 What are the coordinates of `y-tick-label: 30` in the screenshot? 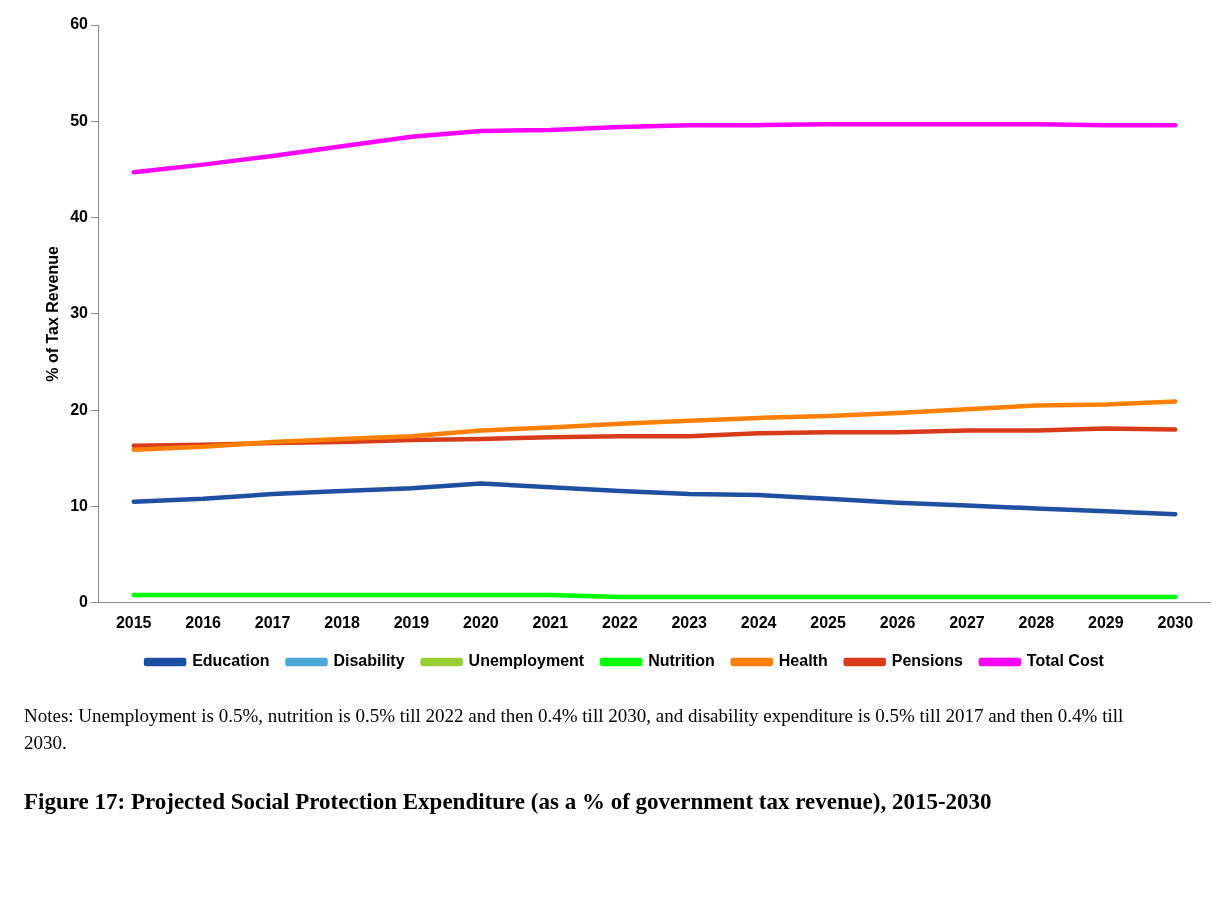 It's located at (79, 313).